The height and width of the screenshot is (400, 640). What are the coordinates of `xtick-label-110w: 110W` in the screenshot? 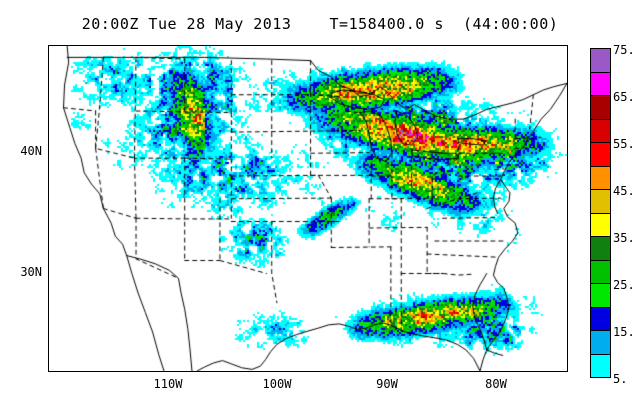 It's located at (168, 384).